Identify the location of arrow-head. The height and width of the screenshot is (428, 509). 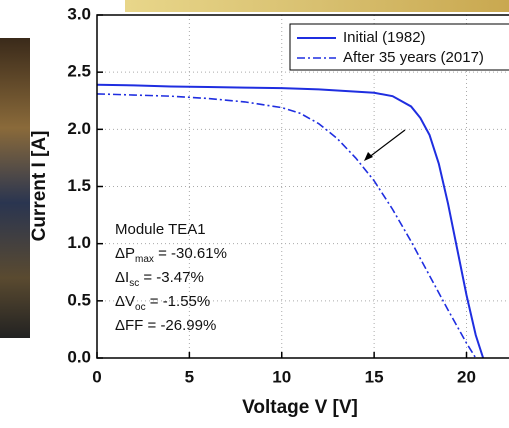
(368, 156).